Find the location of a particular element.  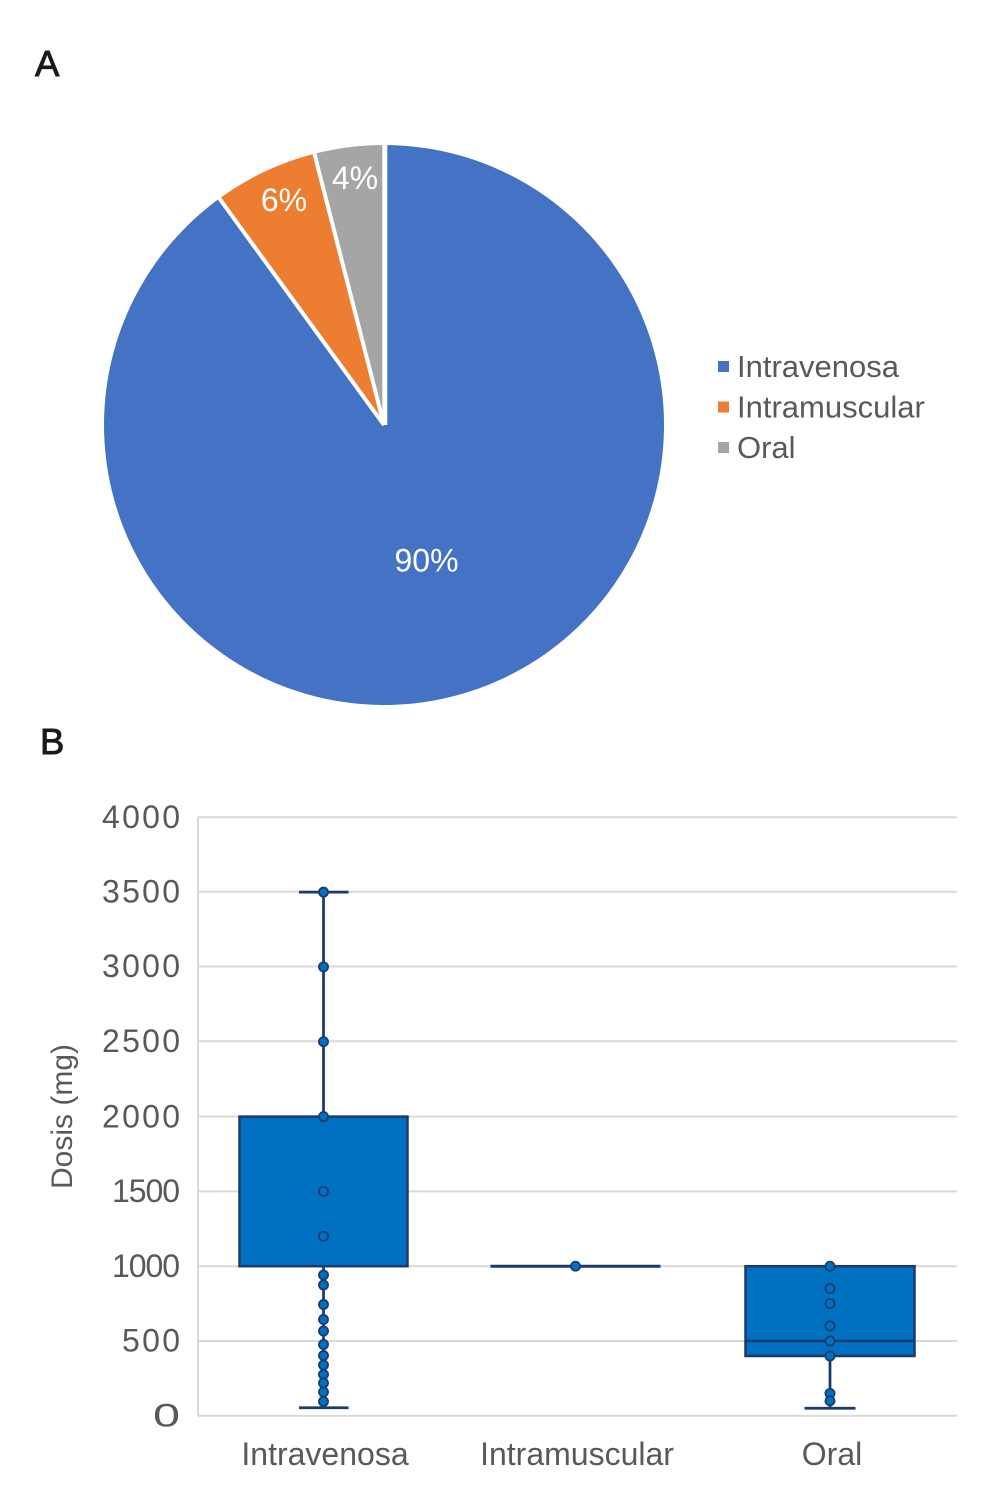

svg-text: B is located at coordinates (52, 741).